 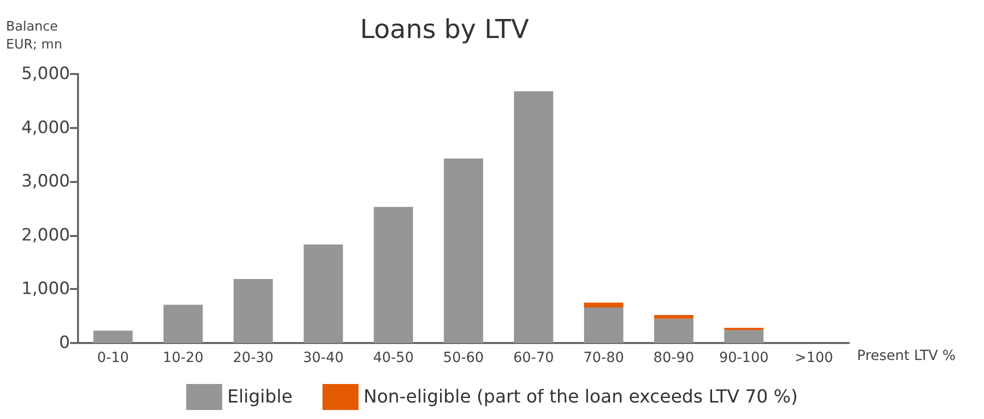 I want to click on x-tick-label: 50-60, so click(x=463, y=358).